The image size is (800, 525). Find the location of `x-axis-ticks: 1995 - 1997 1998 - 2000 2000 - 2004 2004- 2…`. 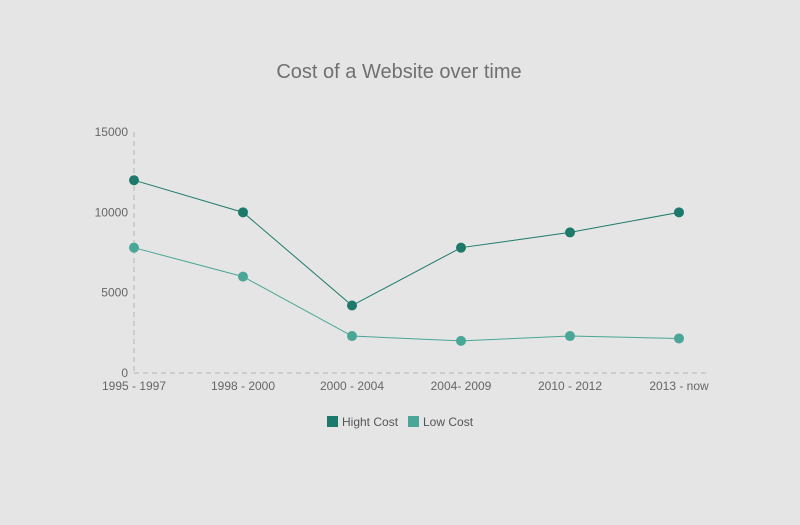

x-axis-ticks: 1995 - 1997 1998 - 2000 2000 - 2004 2004- 2… is located at coordinates (405, 386).